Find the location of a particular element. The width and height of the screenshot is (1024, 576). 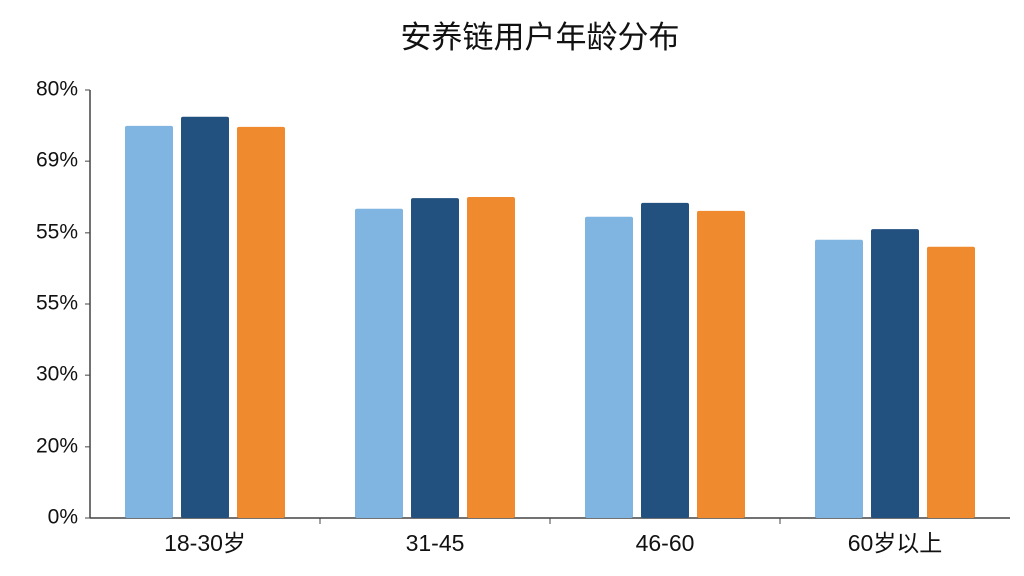

x-tick-label: 46-60 is located at coordinates (665, 543).